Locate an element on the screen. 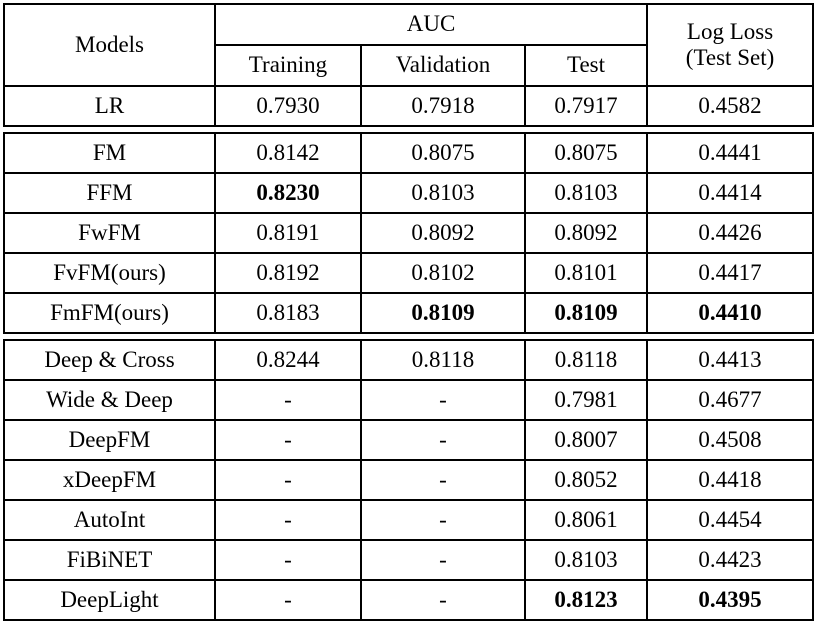 The image size is (815, 621). metric-value-cell: 0.8191 is located at coordinates (288, 233).